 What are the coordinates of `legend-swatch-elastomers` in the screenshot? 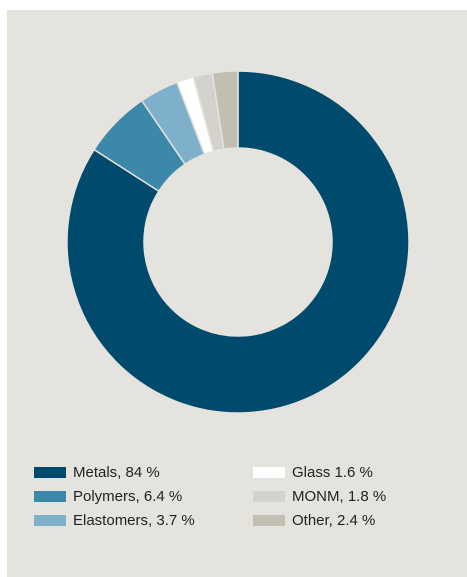 It's located at (50, 520).